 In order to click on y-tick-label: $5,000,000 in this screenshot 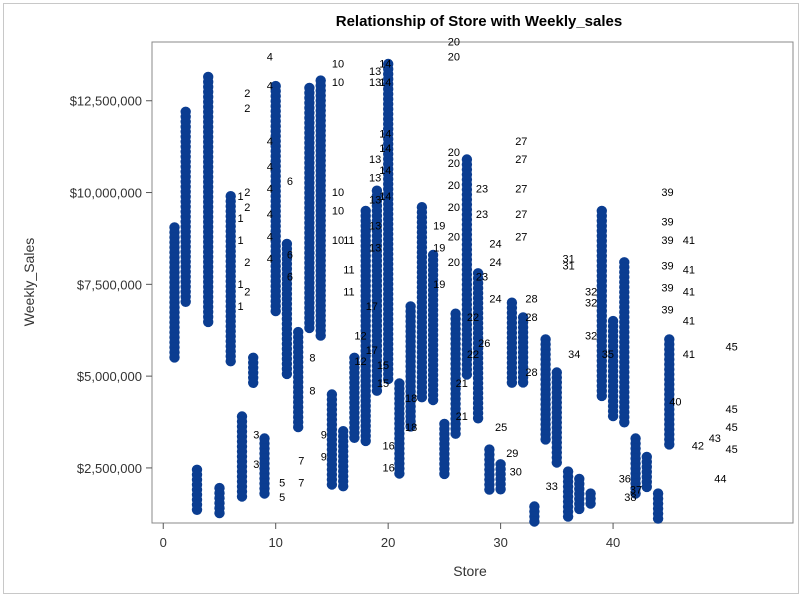, I will do `click(109, 376)`.